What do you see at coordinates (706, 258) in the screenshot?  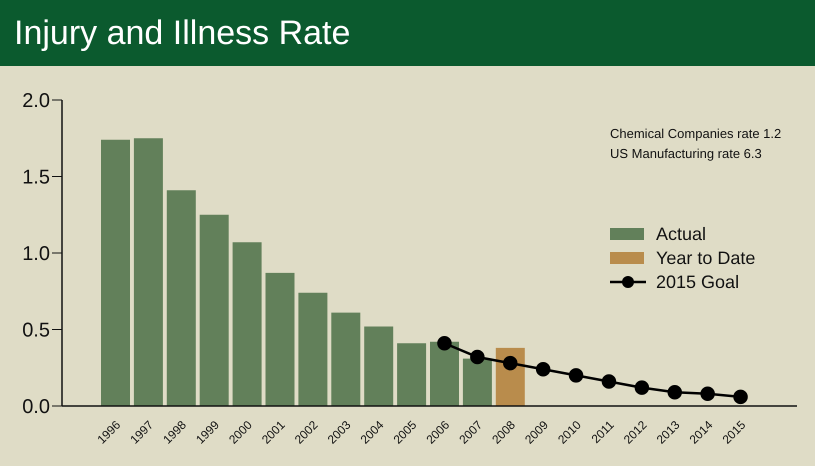 I see `legend-label: Year to Date` at bounding box center [706, 258].